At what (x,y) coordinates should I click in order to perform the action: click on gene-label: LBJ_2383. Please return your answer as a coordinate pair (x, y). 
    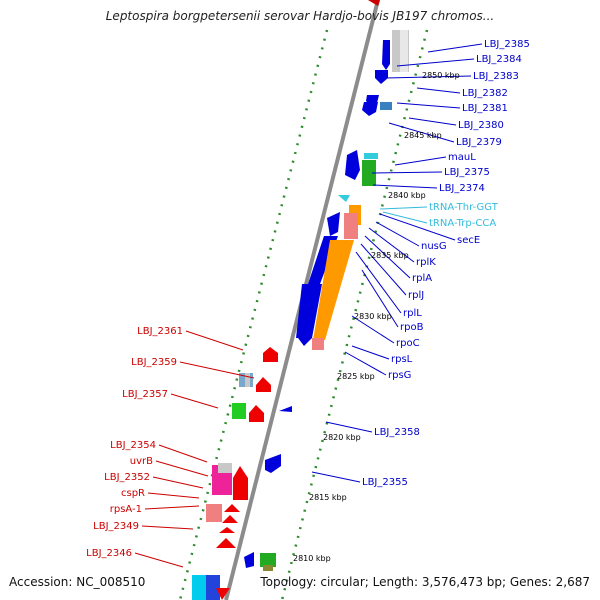
    Looking at the image, I should click on (496, 76).